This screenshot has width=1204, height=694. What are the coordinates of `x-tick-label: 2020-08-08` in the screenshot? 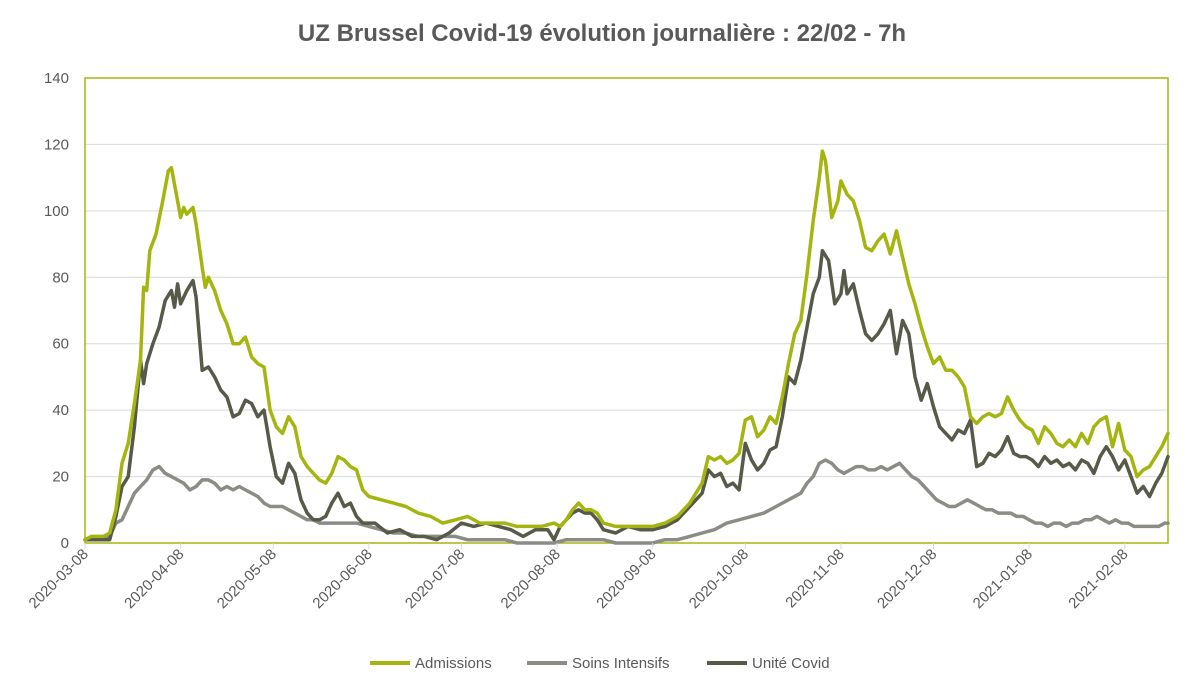 It's located at (531, 579).